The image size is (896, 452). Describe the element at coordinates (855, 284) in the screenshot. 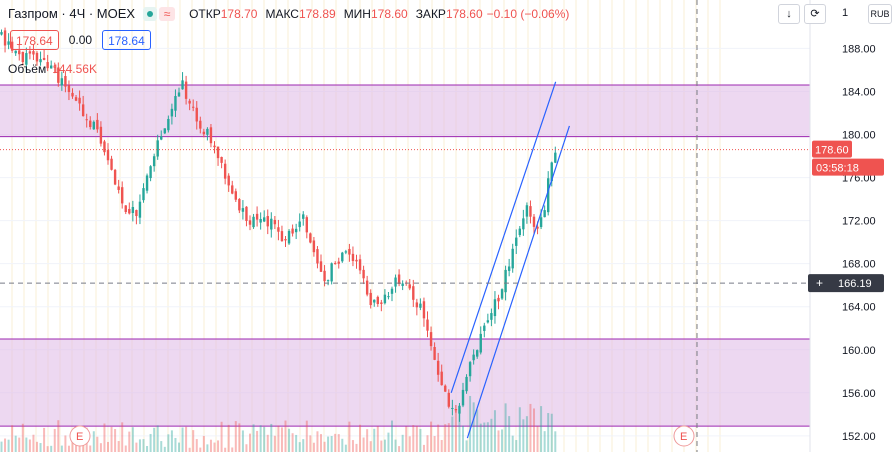

I see `crosshair-price-label: 166.19` at that location.